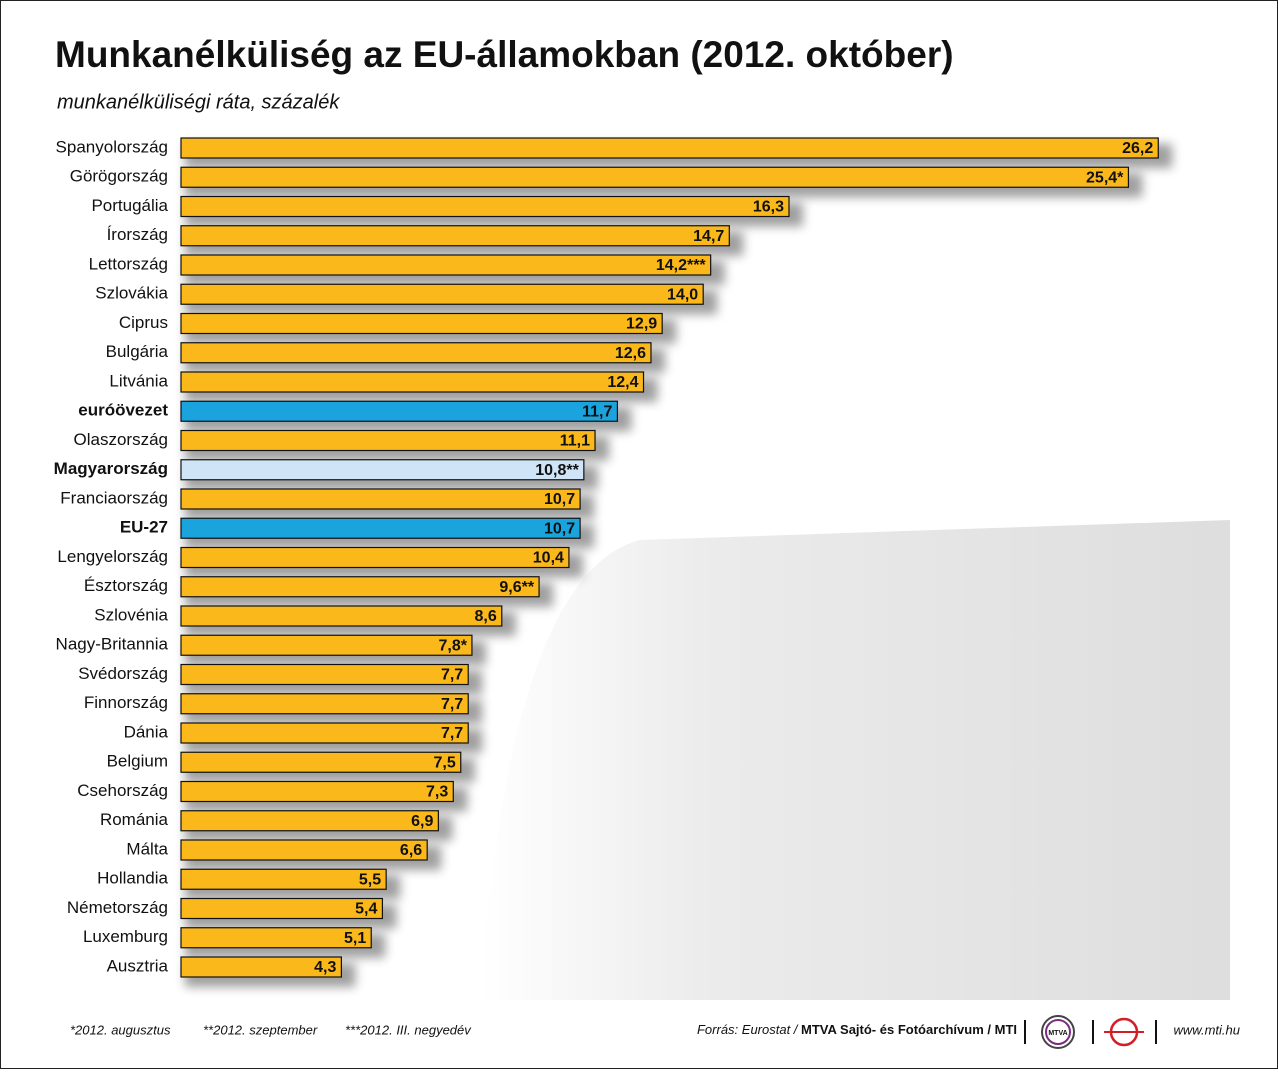 This screenshot has height=1074, width=1278. Describe the element at coordinates (575, 441) in the screenshot. I see `value-label: 11,1` at that location.